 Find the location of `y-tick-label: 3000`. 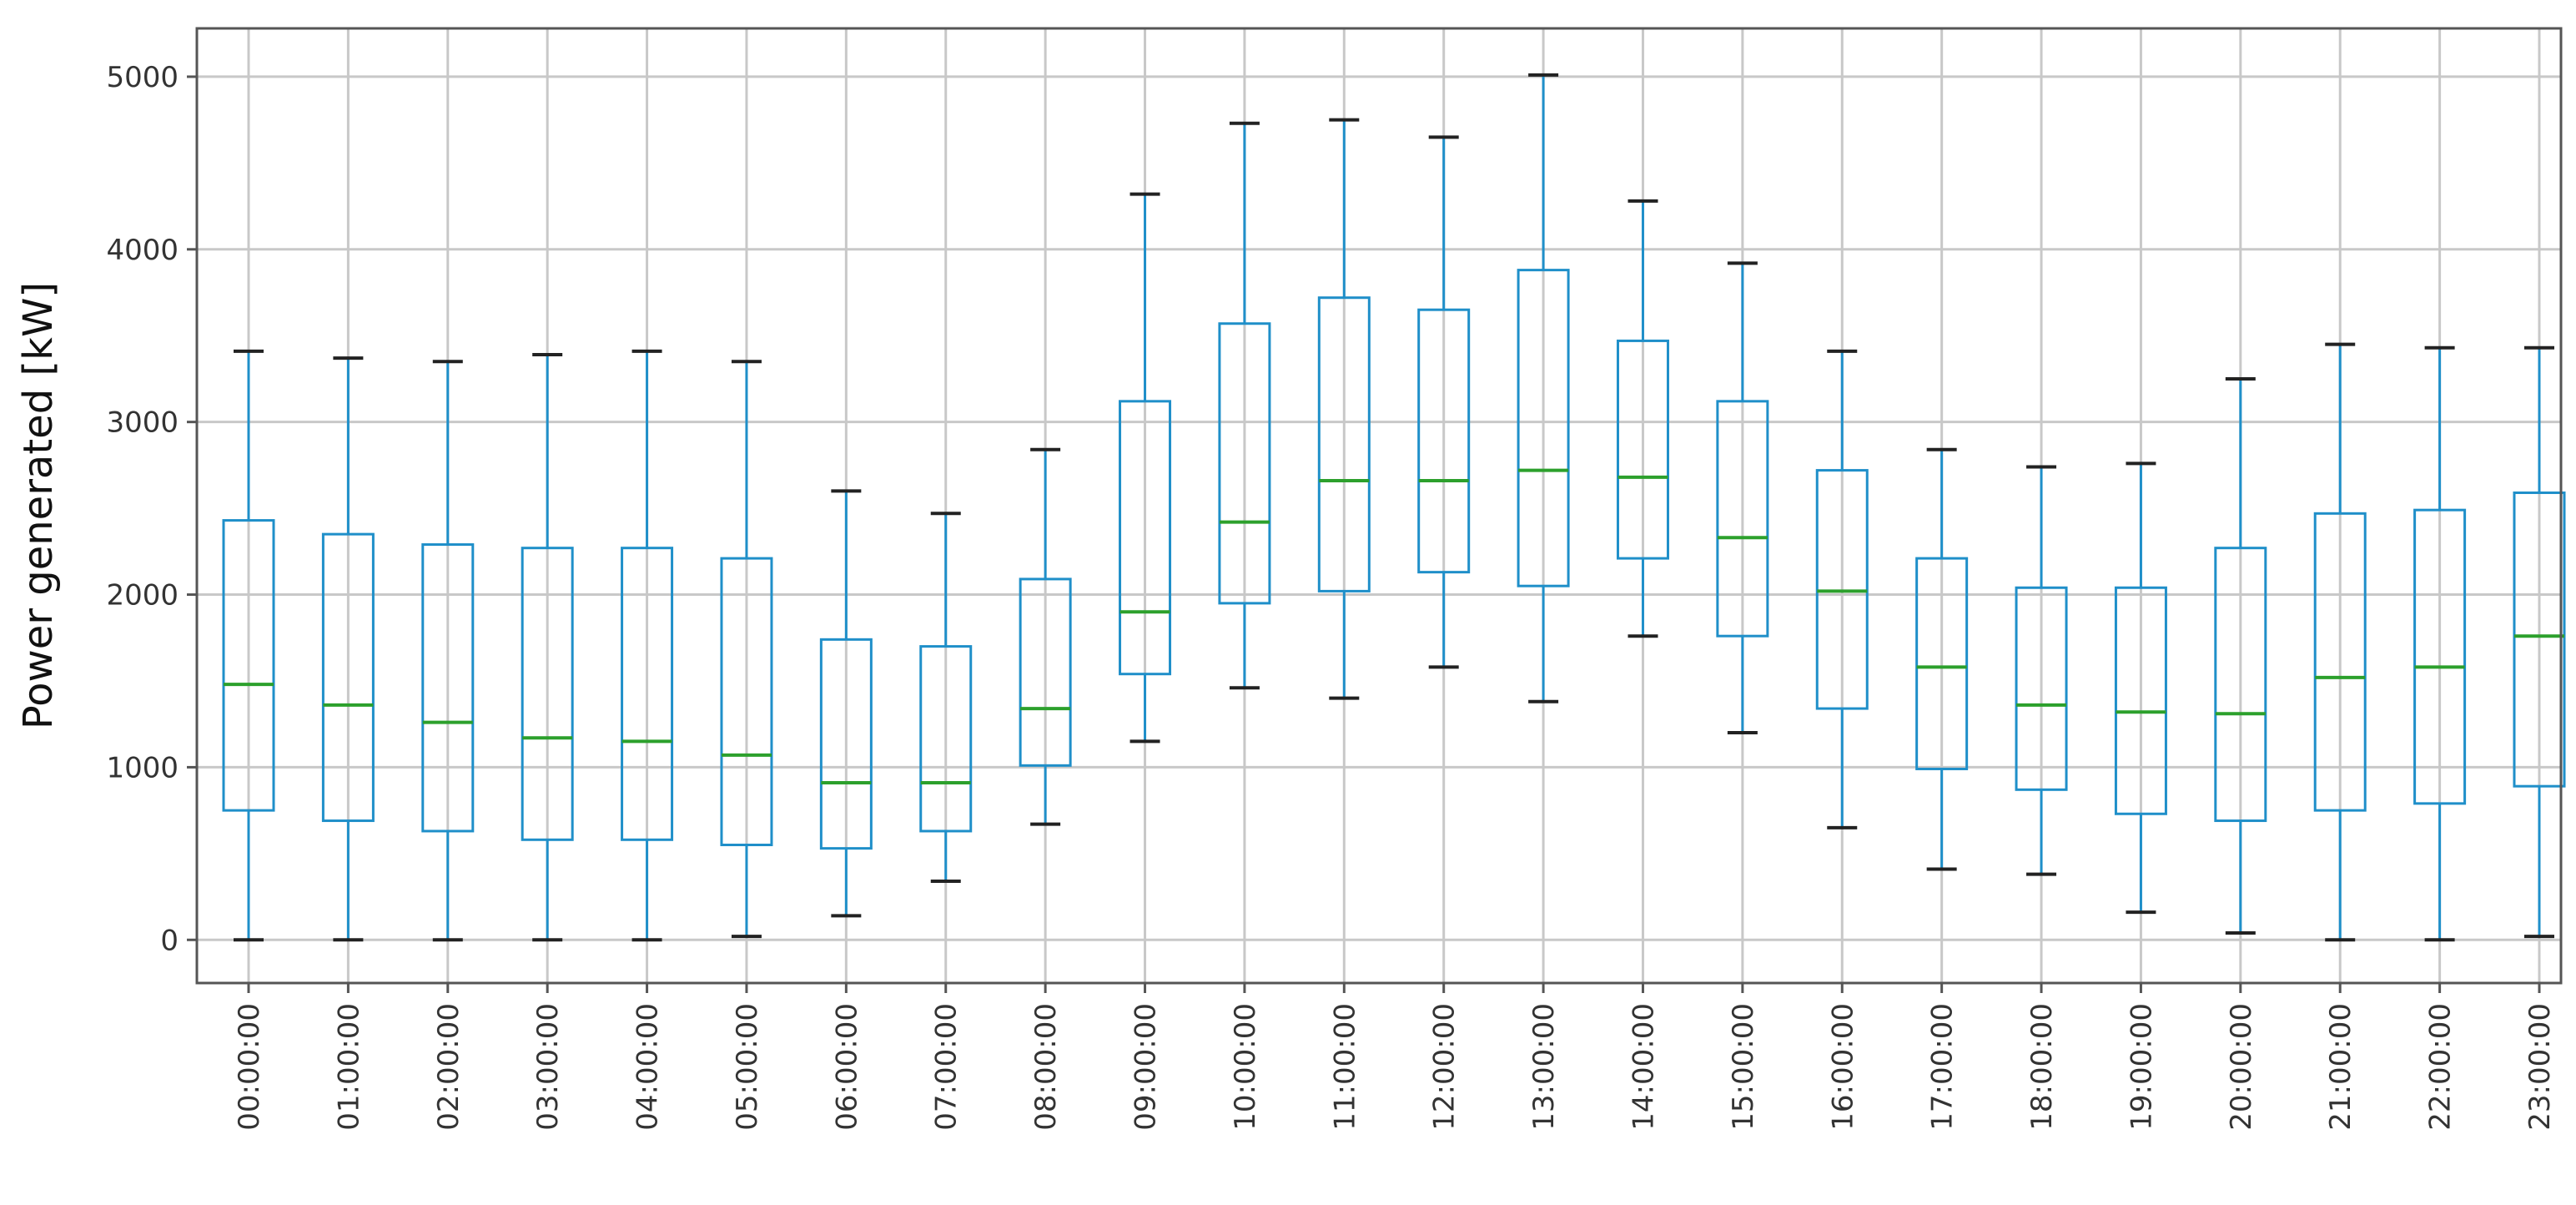

y-tick-label: 3000 is located at coordinates (142, 423).